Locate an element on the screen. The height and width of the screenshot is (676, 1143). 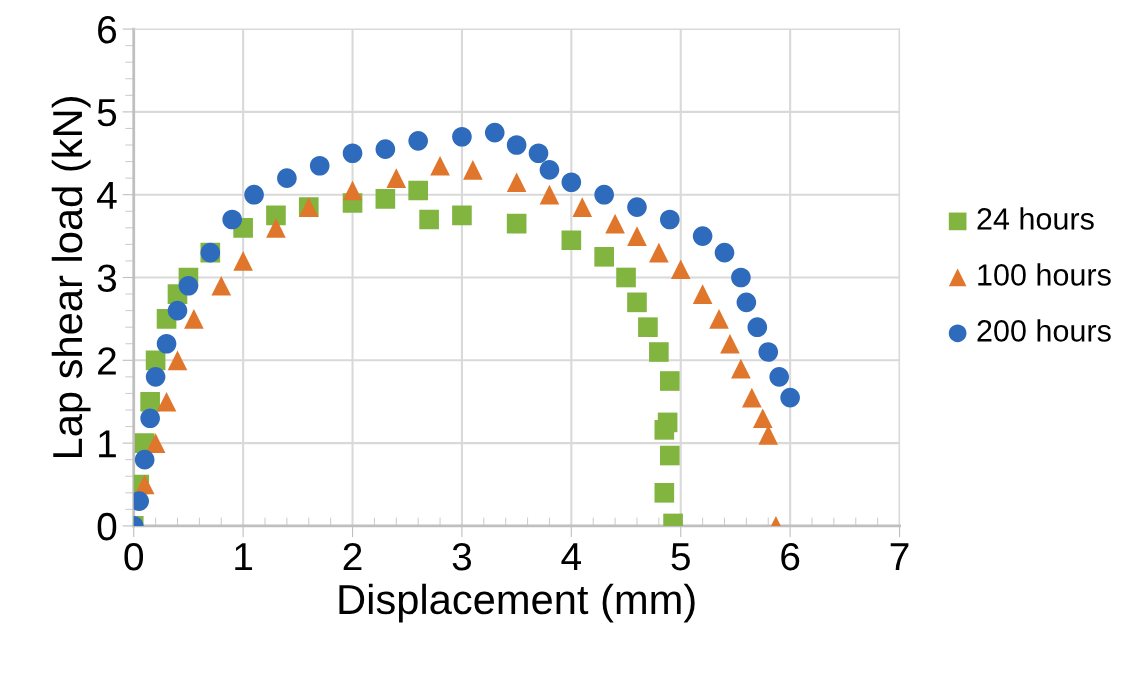
x-tick-label: 5 is located at coordinates (680, 557).